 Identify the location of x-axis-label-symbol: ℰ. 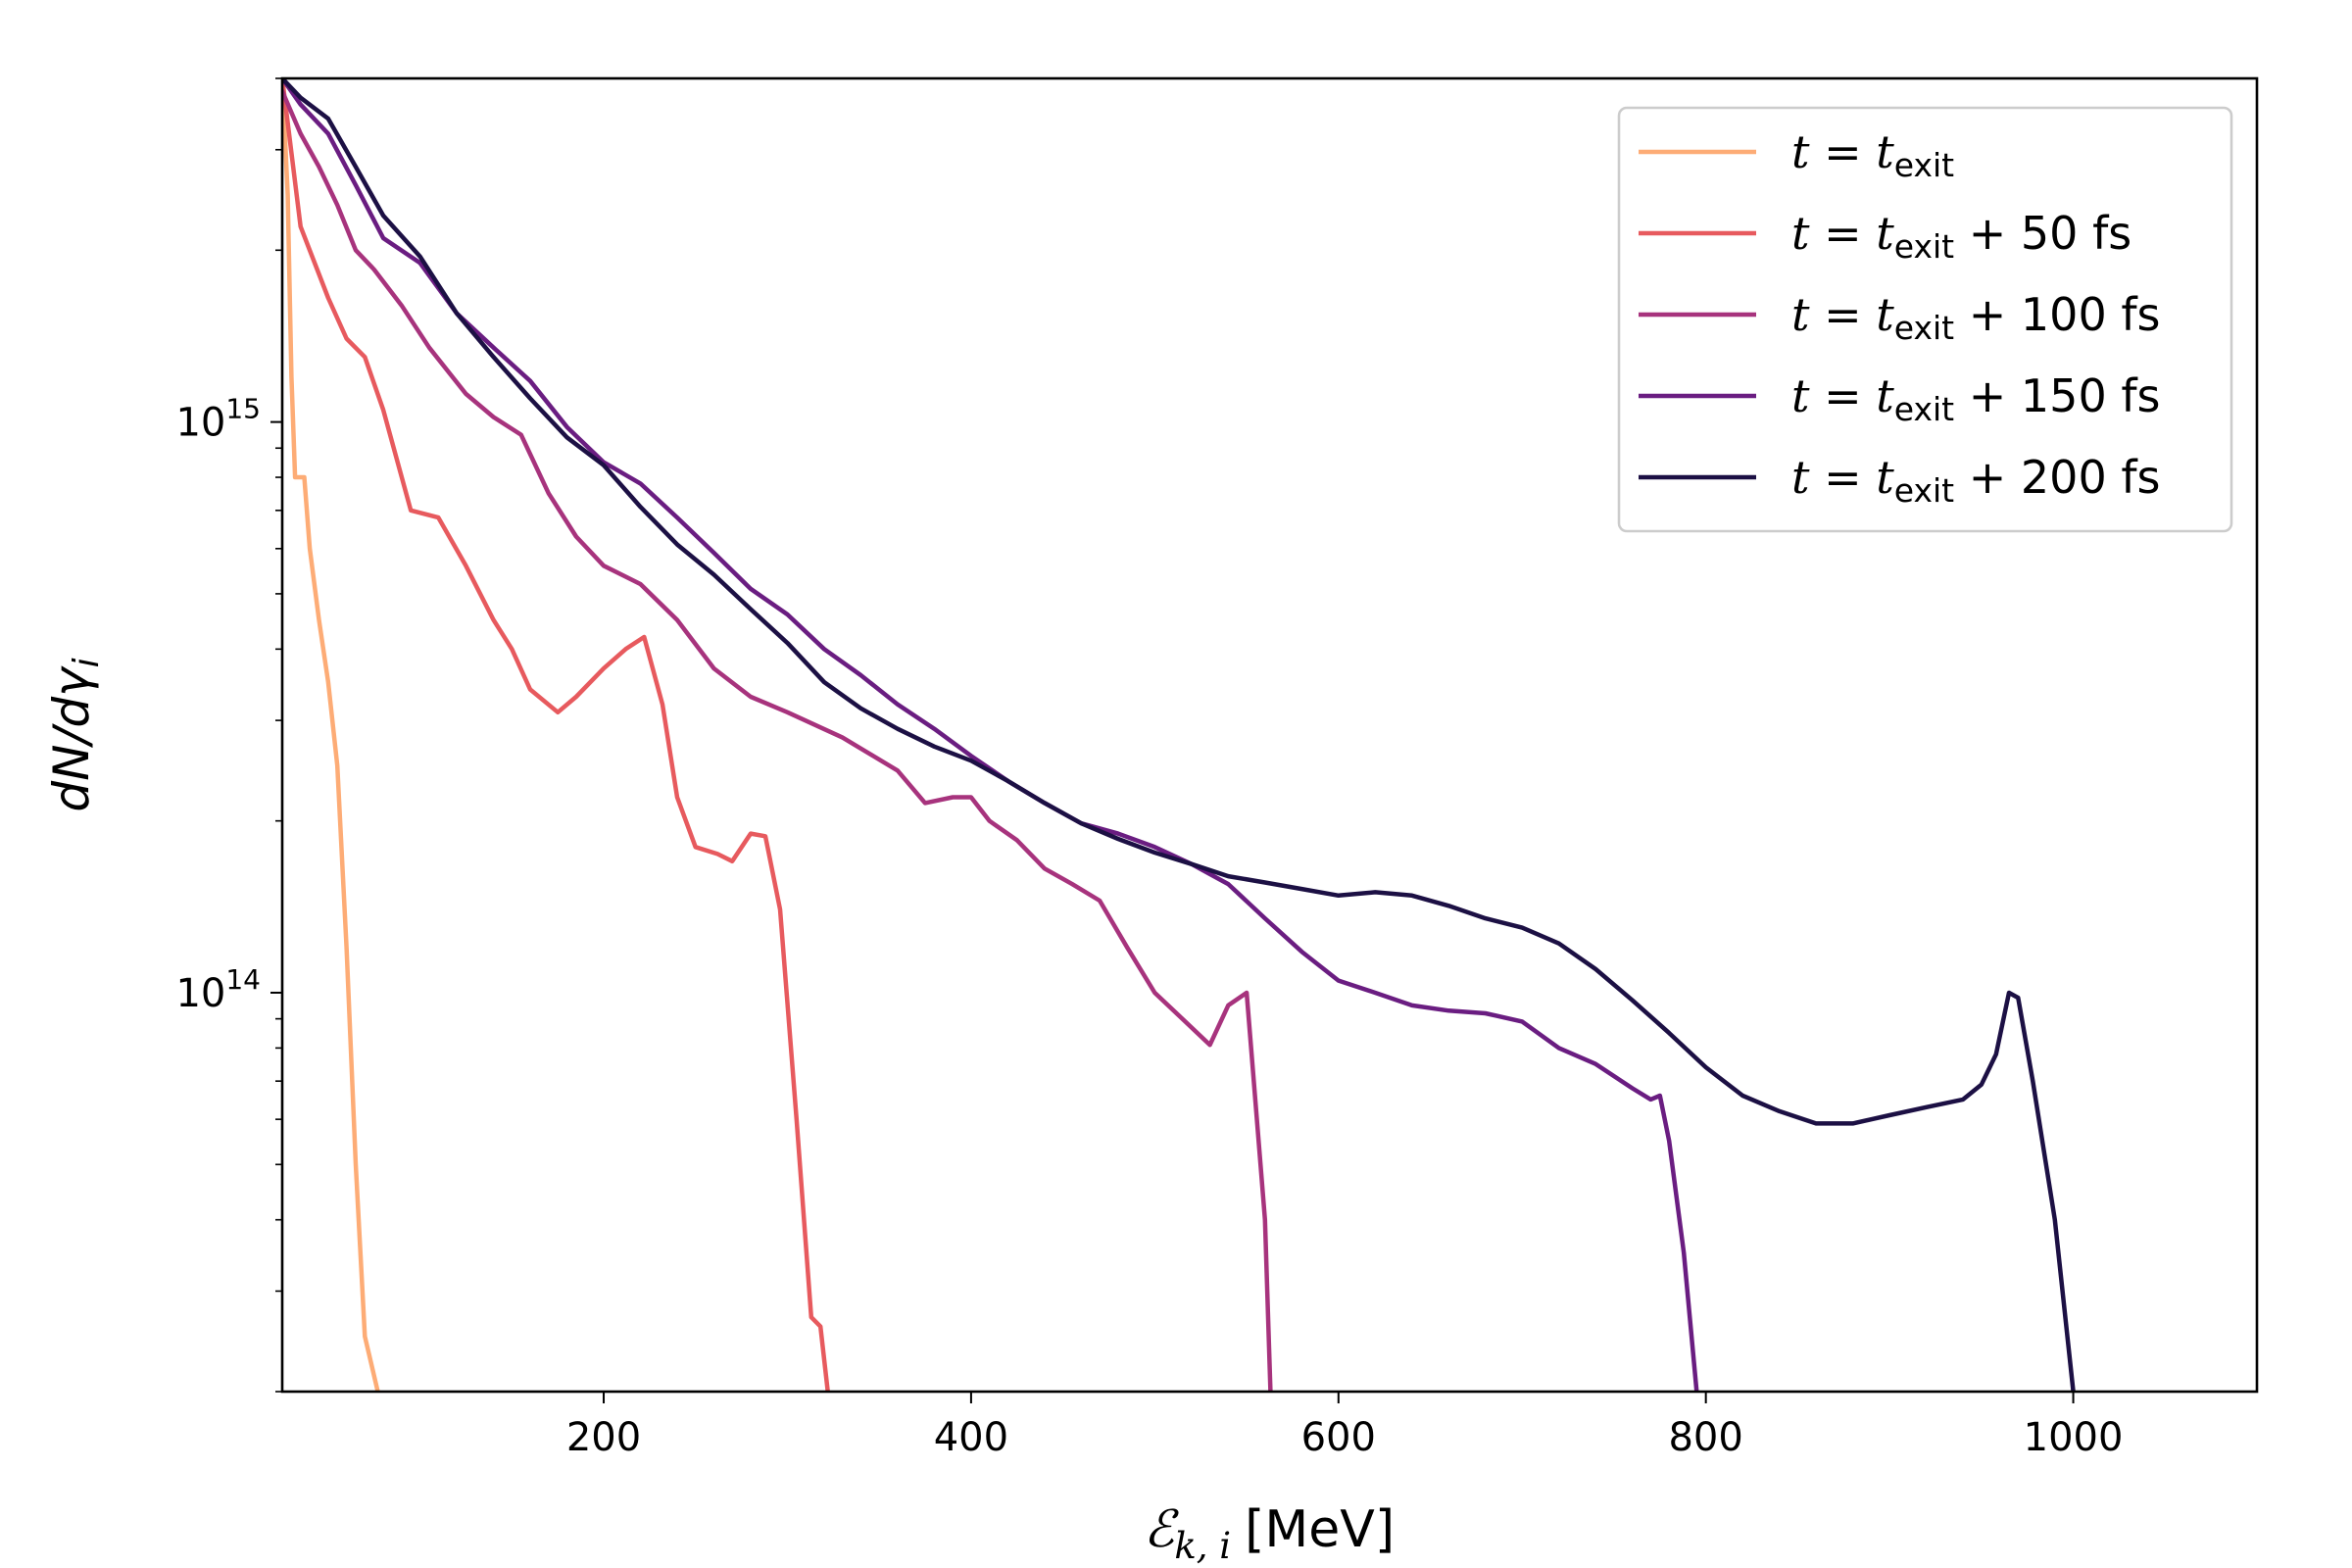
(1161, 1529).